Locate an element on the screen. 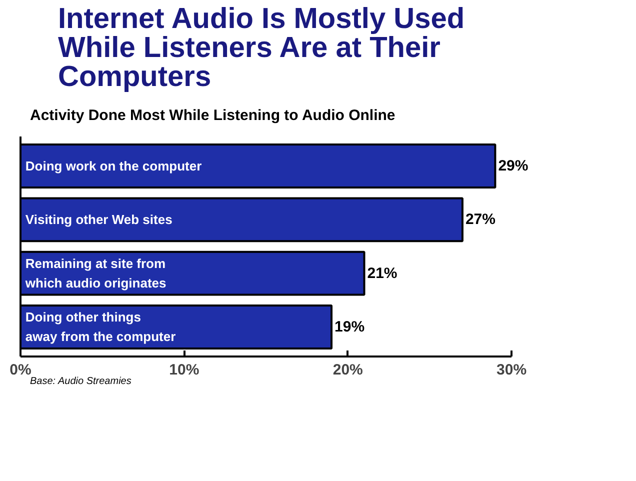 The width and height of the screenshot is (636, 481). y-tick-label: Doing work on the computer is located at coordinates (113, 166).